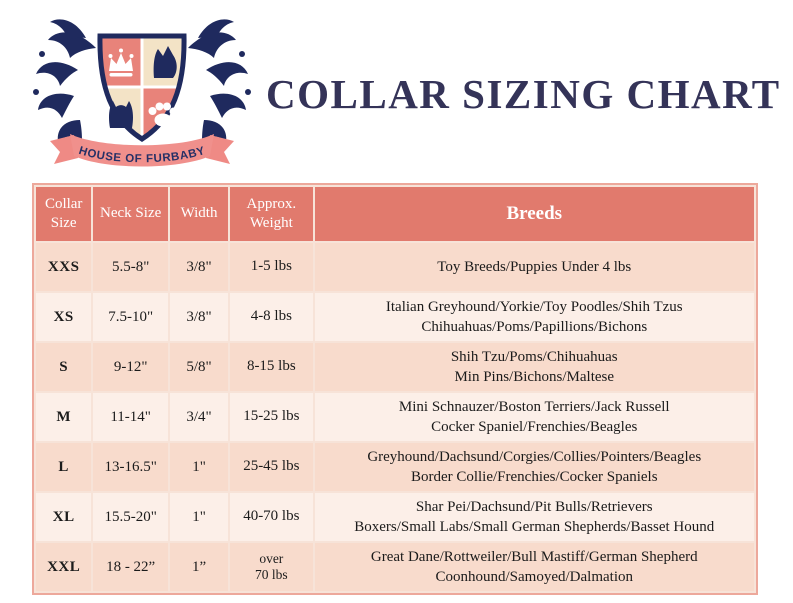 This screenshot has width=793, height=603. Describe the element at coordinates (64, 417) in the screenshot. I see `cell-collar-size: M` at that location.